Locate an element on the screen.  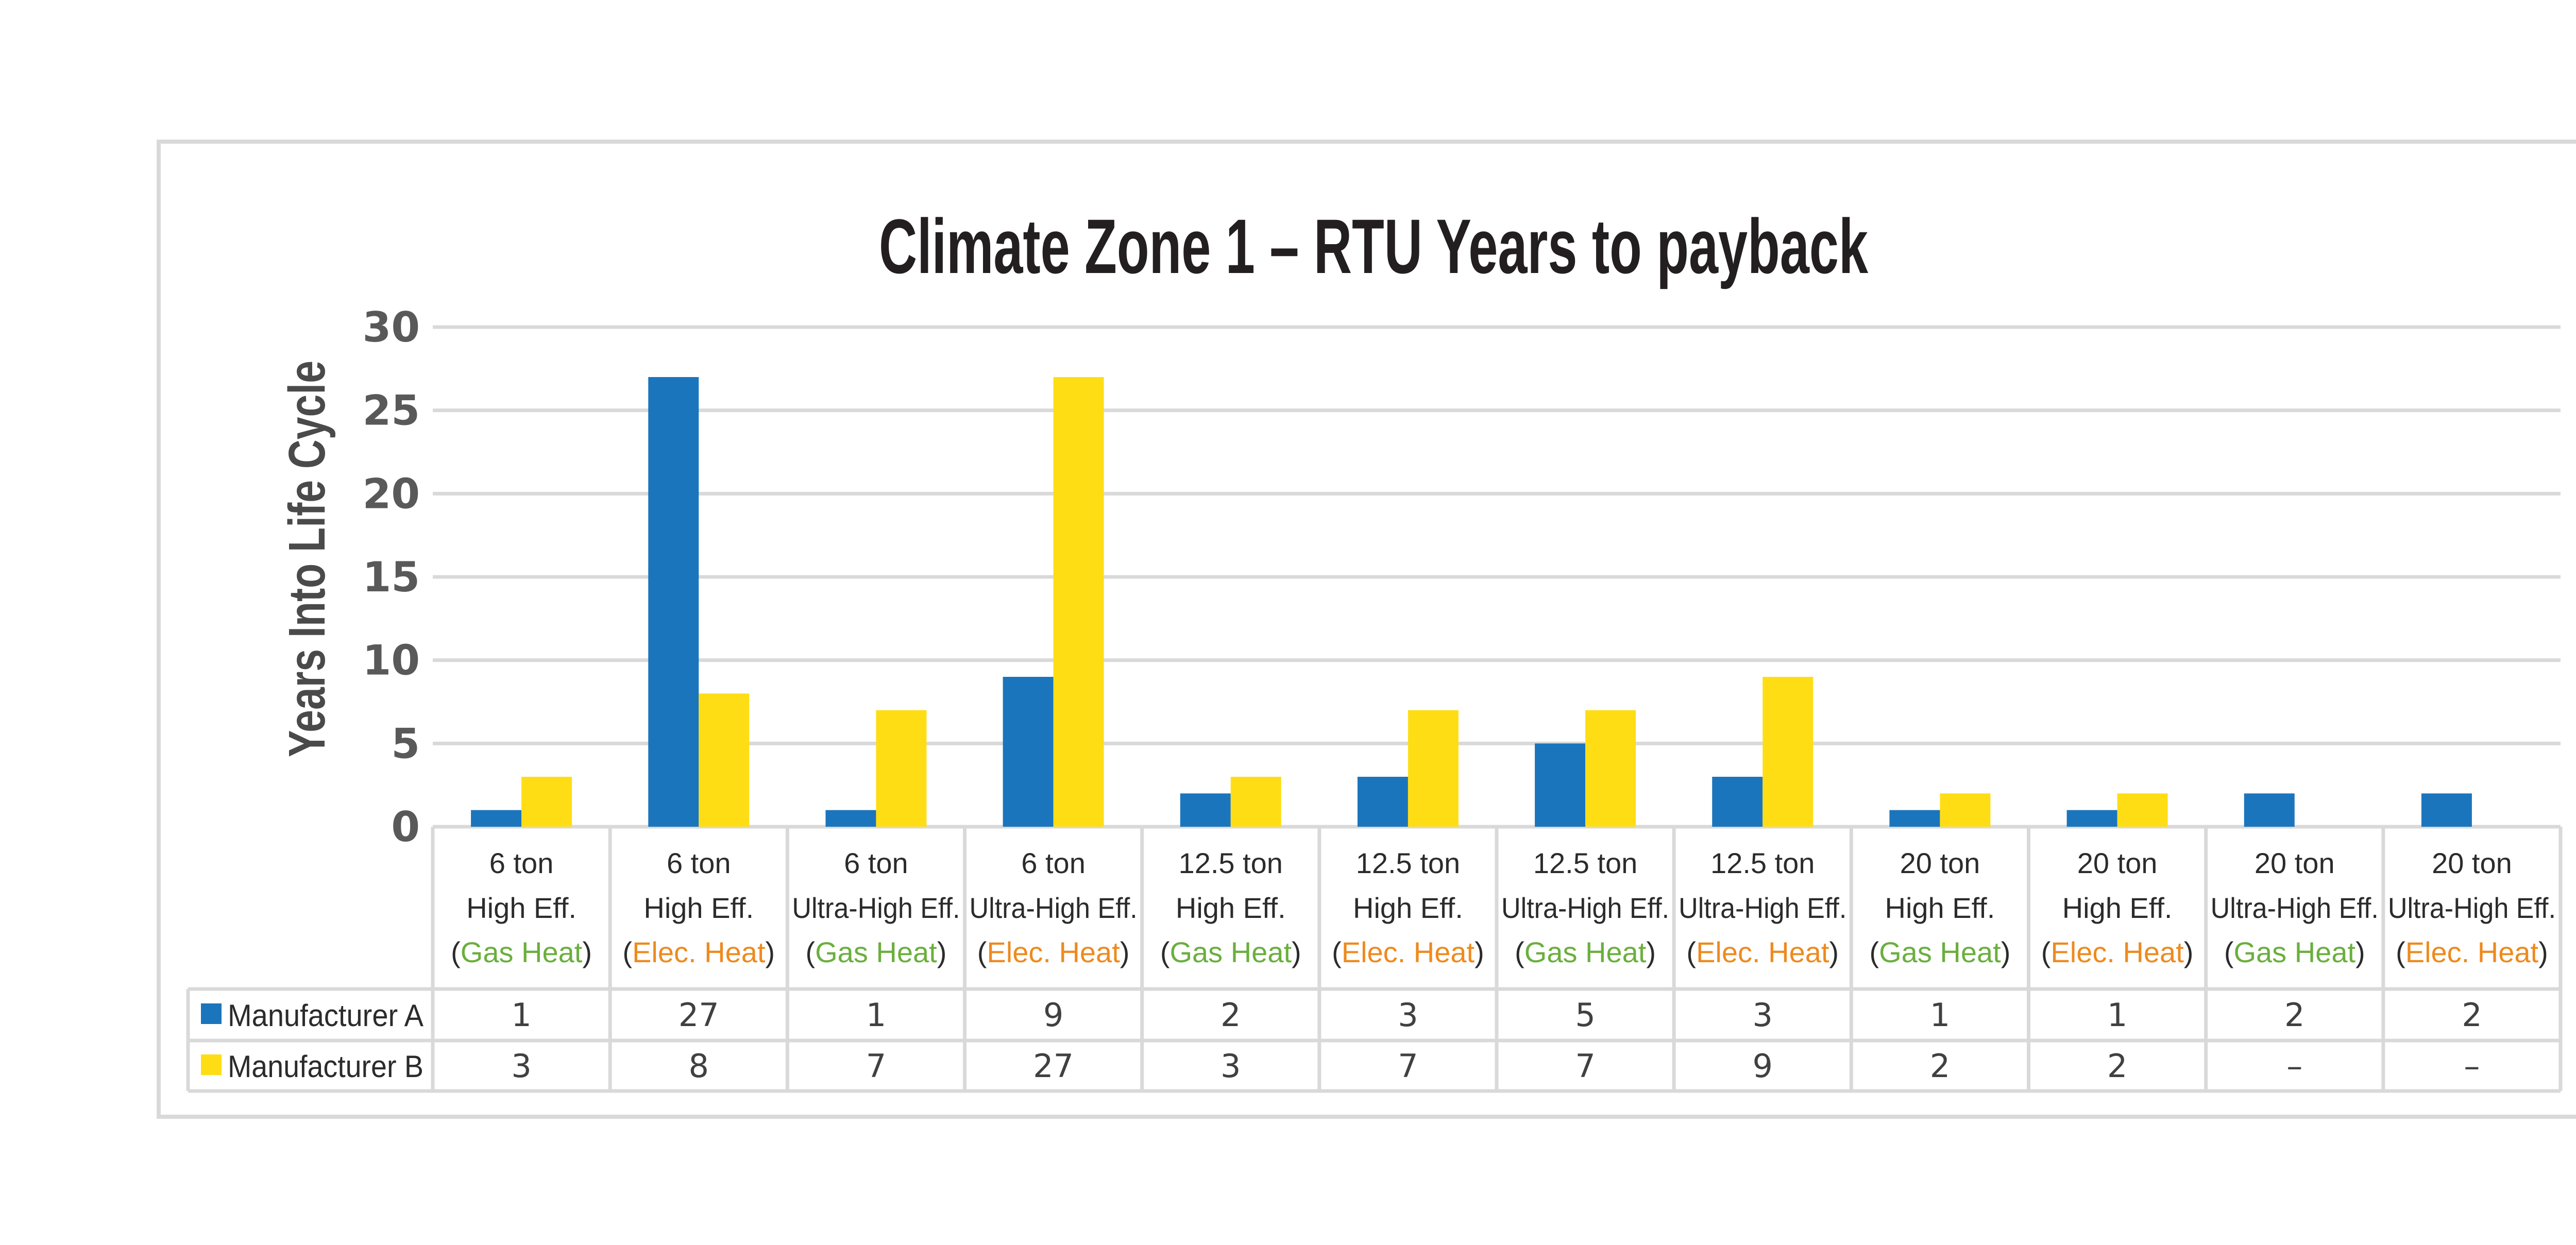
y-tick-label: 30 is located at coordinates (391, 327).